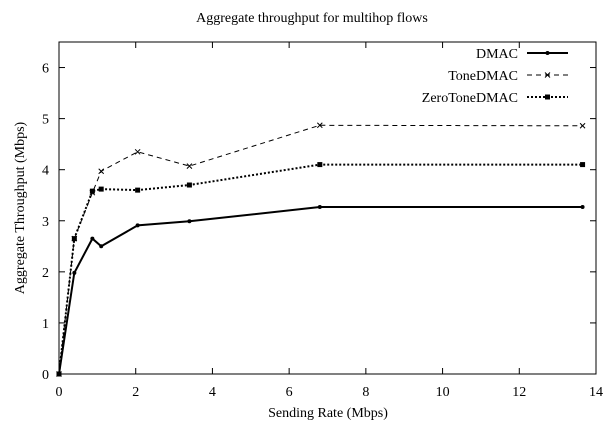 This screenshot has width=610, height=426. What do you see at coordinates (20, 207) in the screenshot?
I see `y-axis-label: Aggregate Throughput (Mbps)` at bounding box center [20, 207].